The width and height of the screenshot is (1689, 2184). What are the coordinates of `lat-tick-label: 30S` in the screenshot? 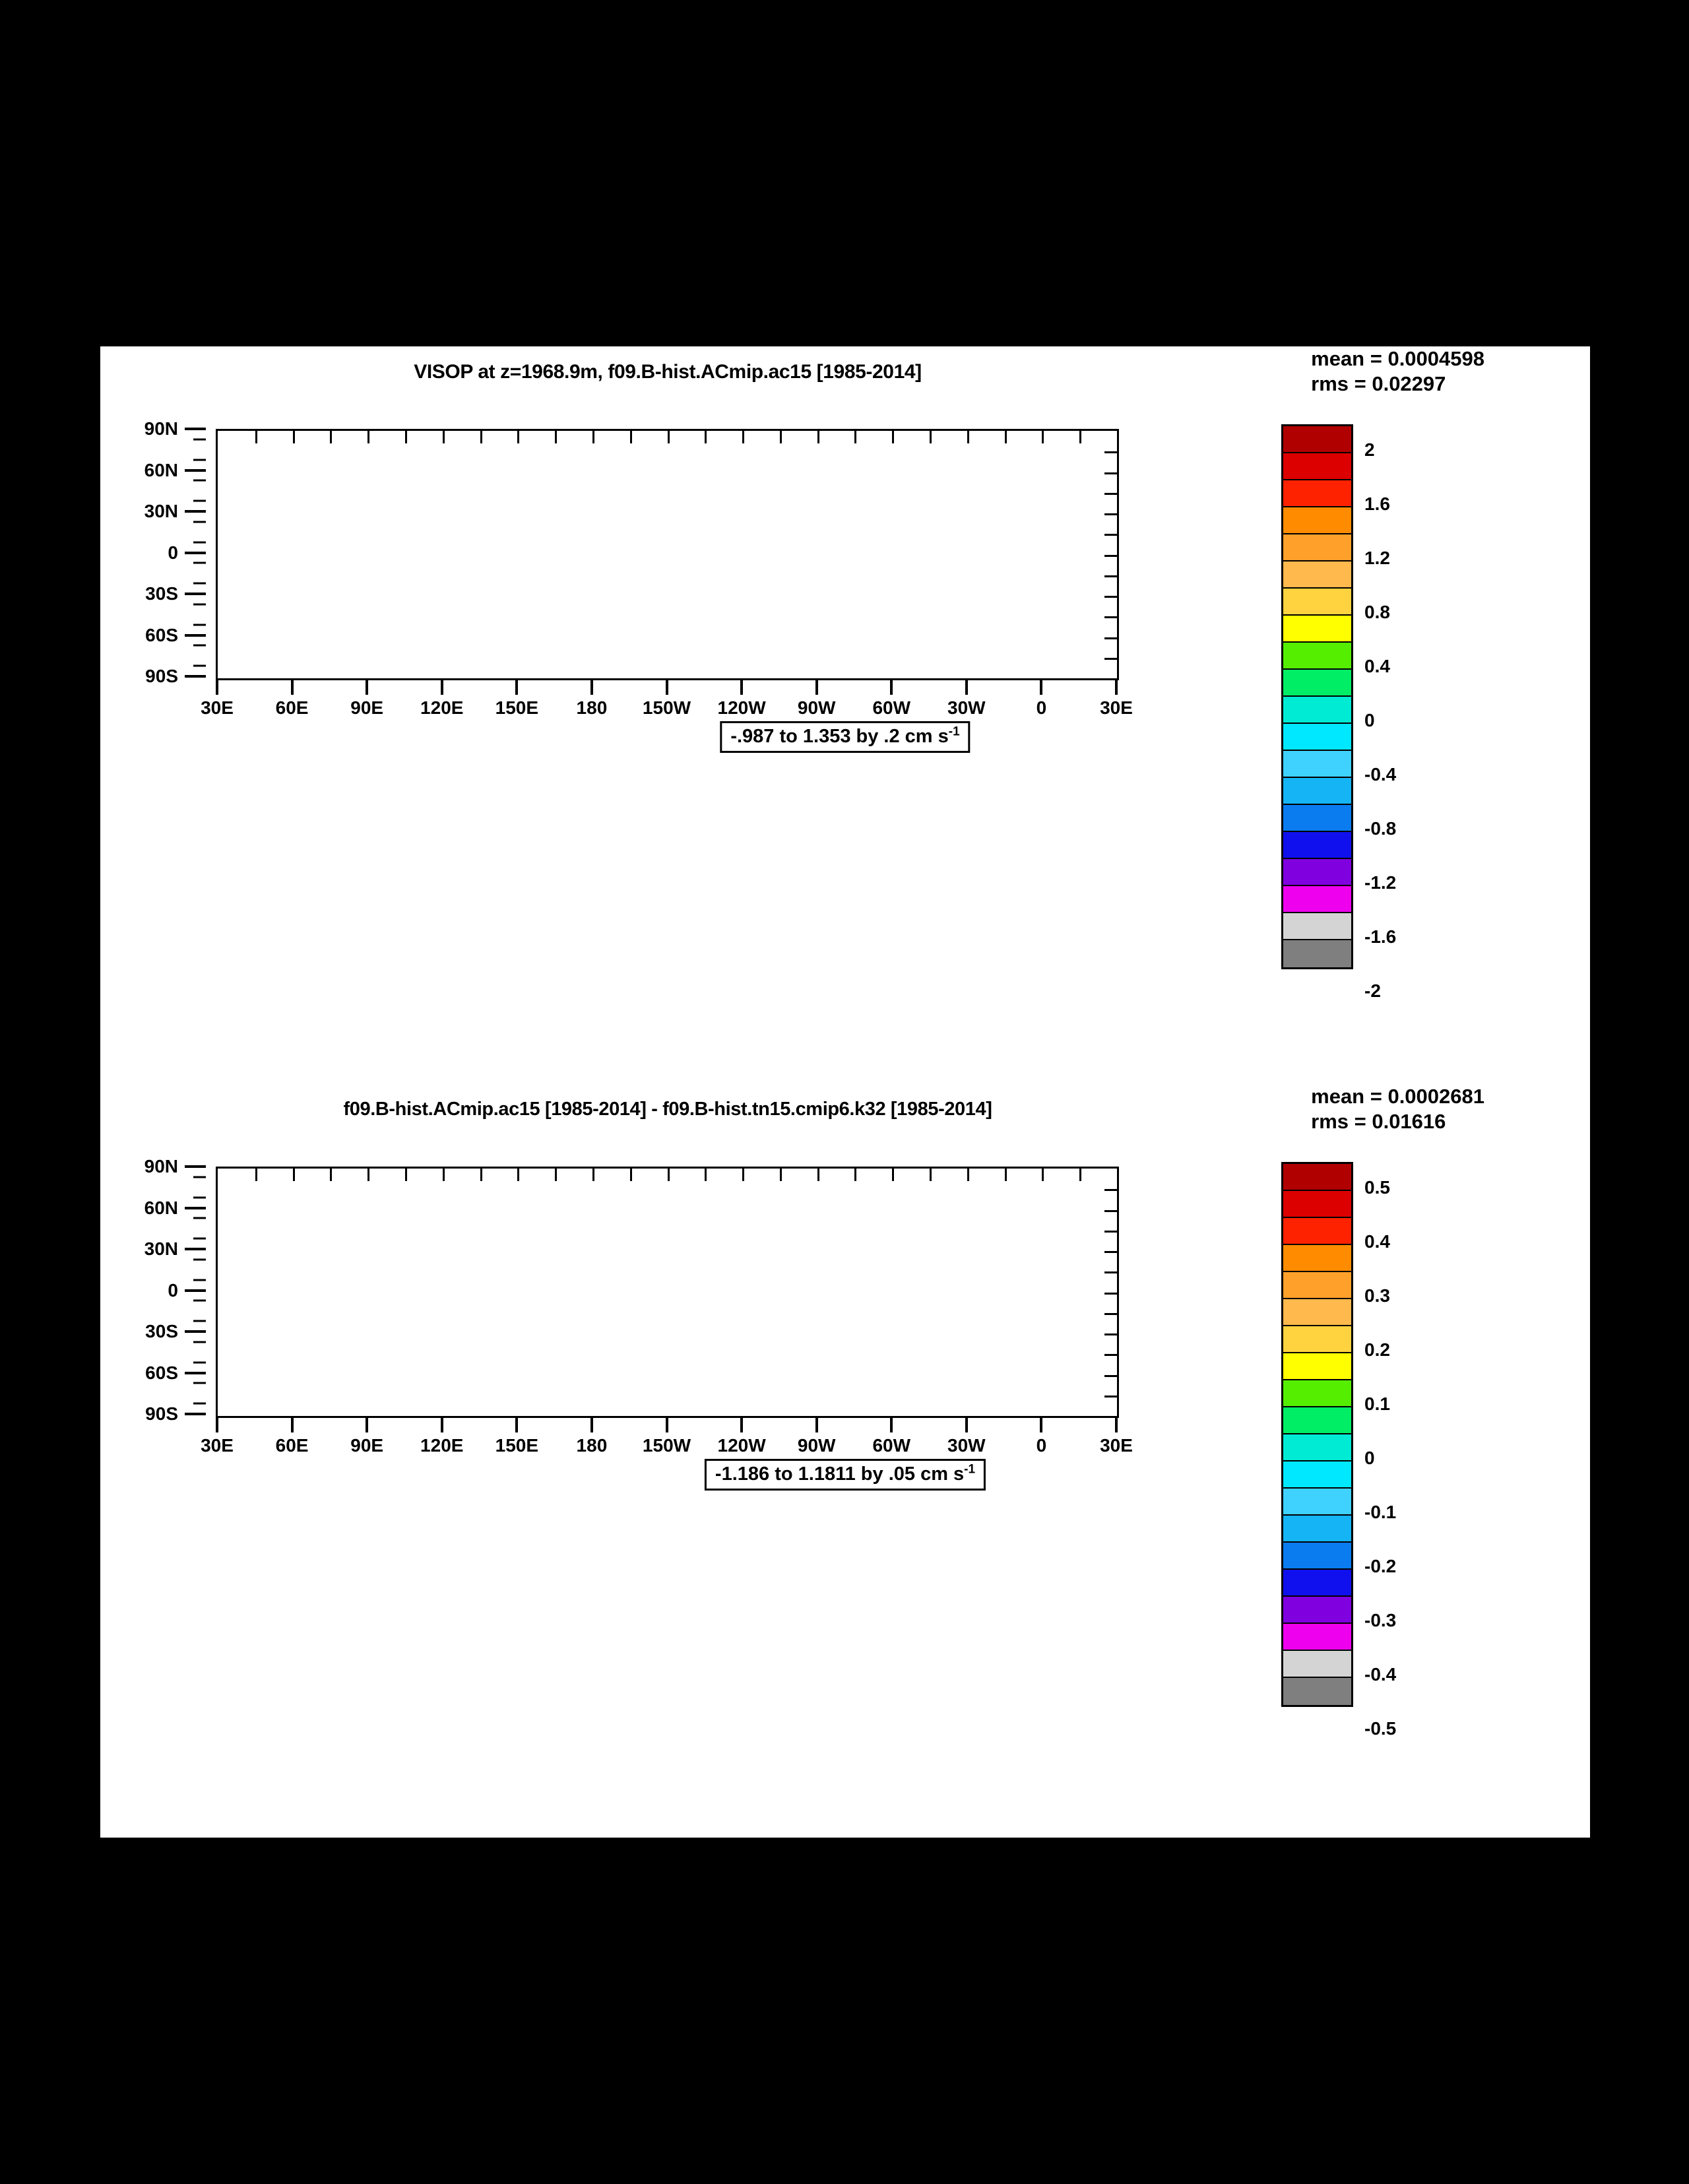 It's located at (161, 1331).